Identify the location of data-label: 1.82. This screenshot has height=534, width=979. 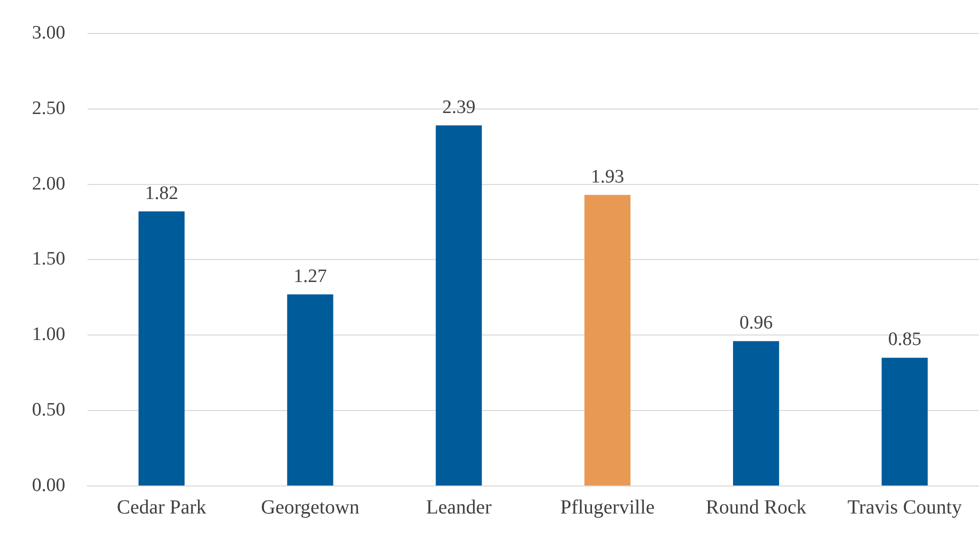
(161, 193).